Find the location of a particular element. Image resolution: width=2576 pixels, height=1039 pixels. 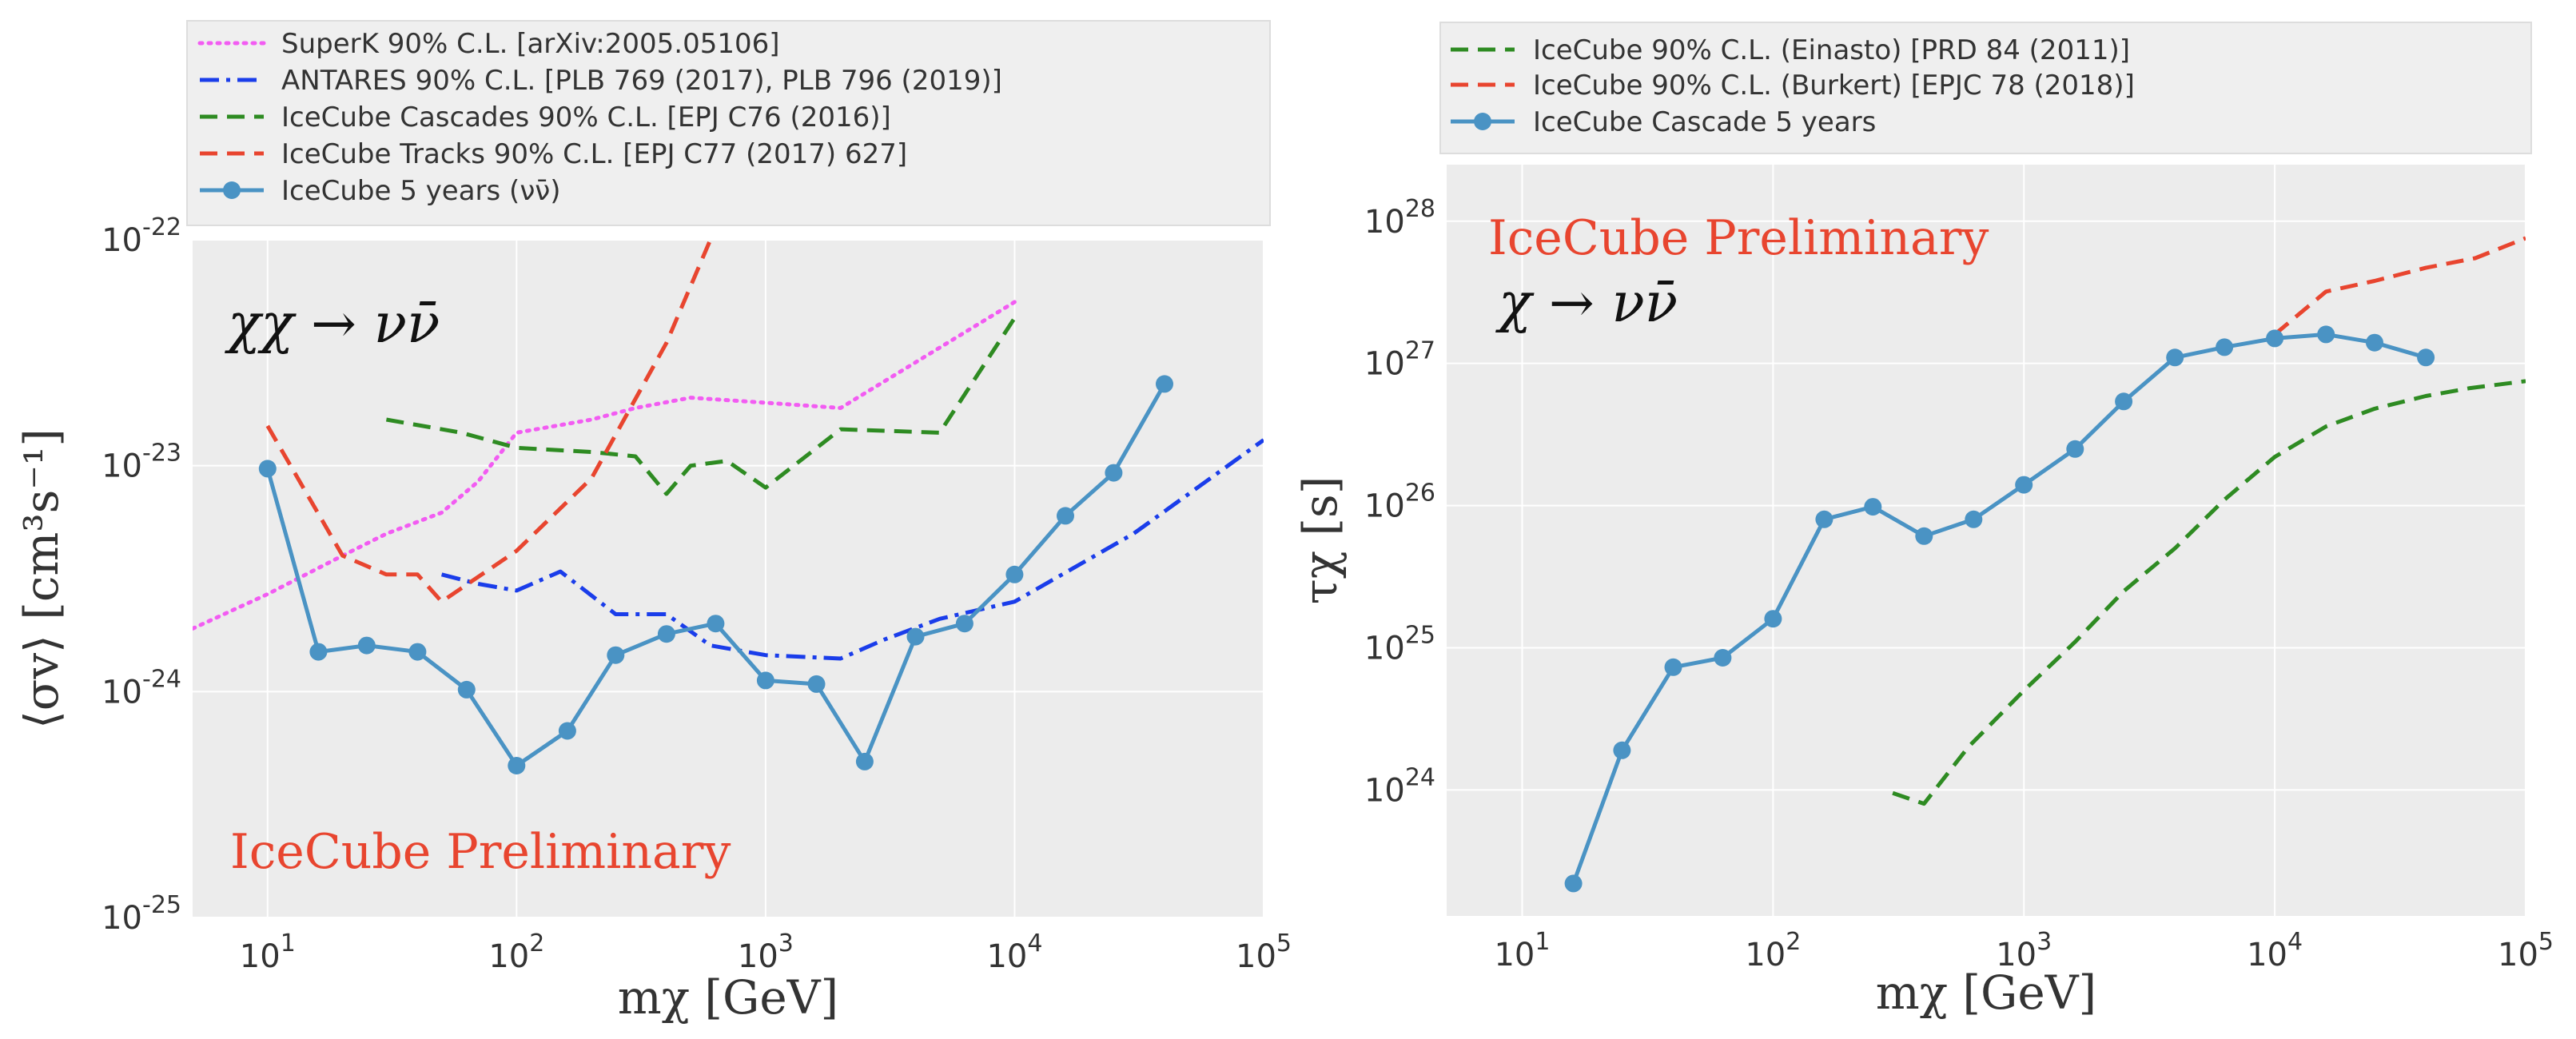

left-x-tick-label: 10⁵ is located at coordinates (1264, 952).